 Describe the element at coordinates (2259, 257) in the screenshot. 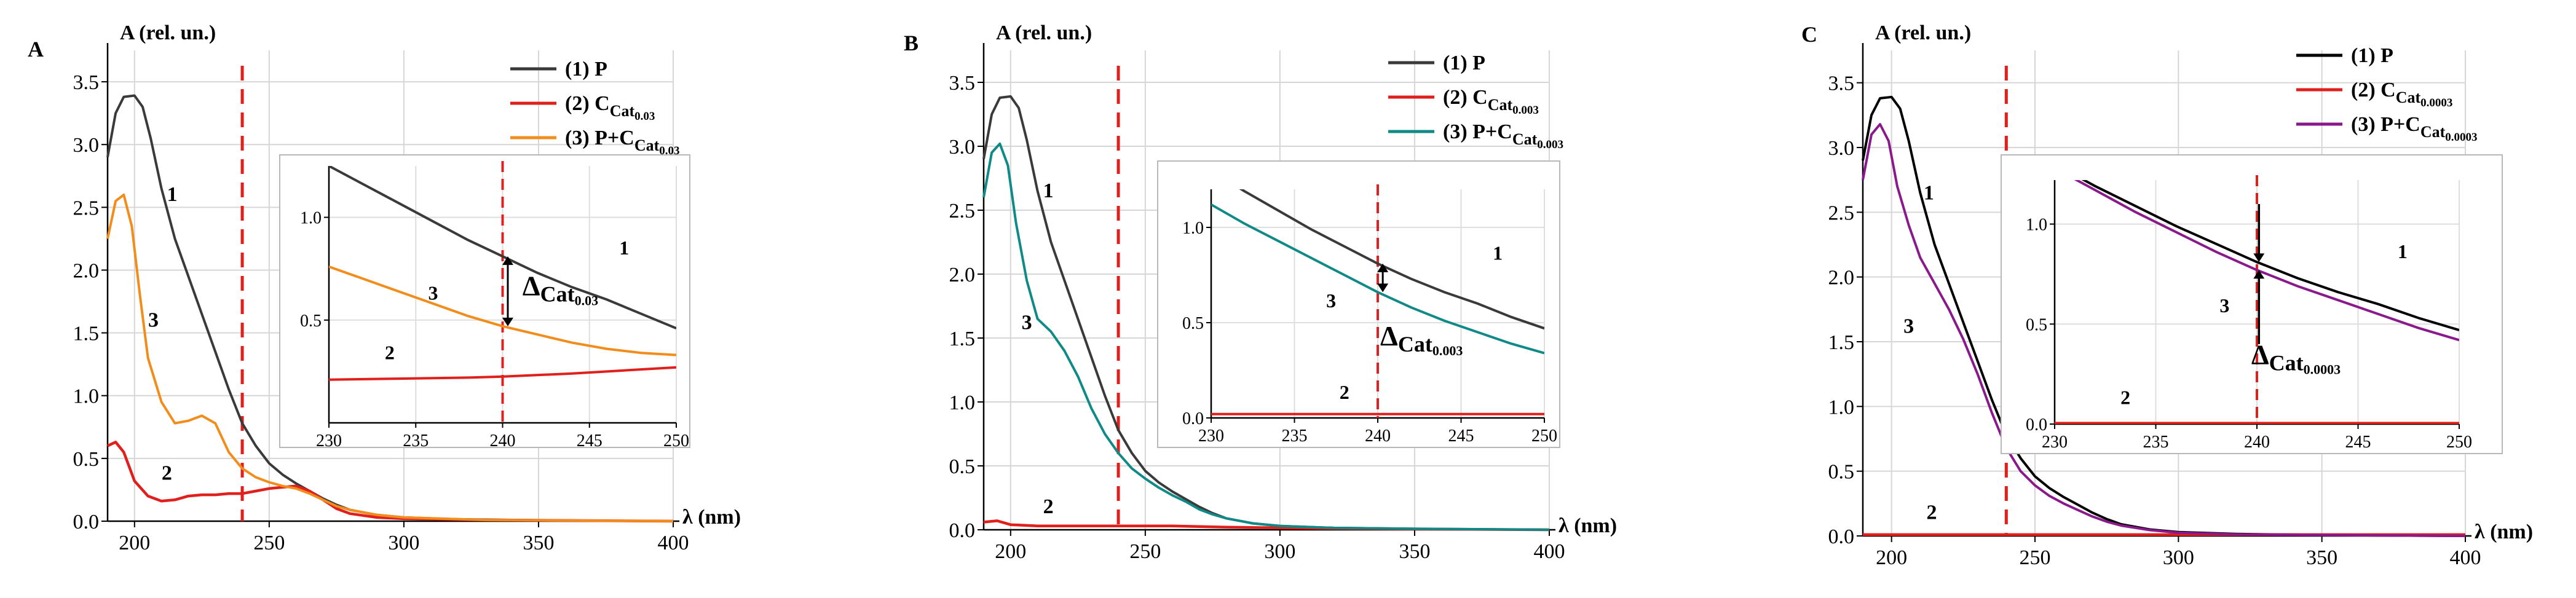

I see `delta-arrowhead-down` at that location.